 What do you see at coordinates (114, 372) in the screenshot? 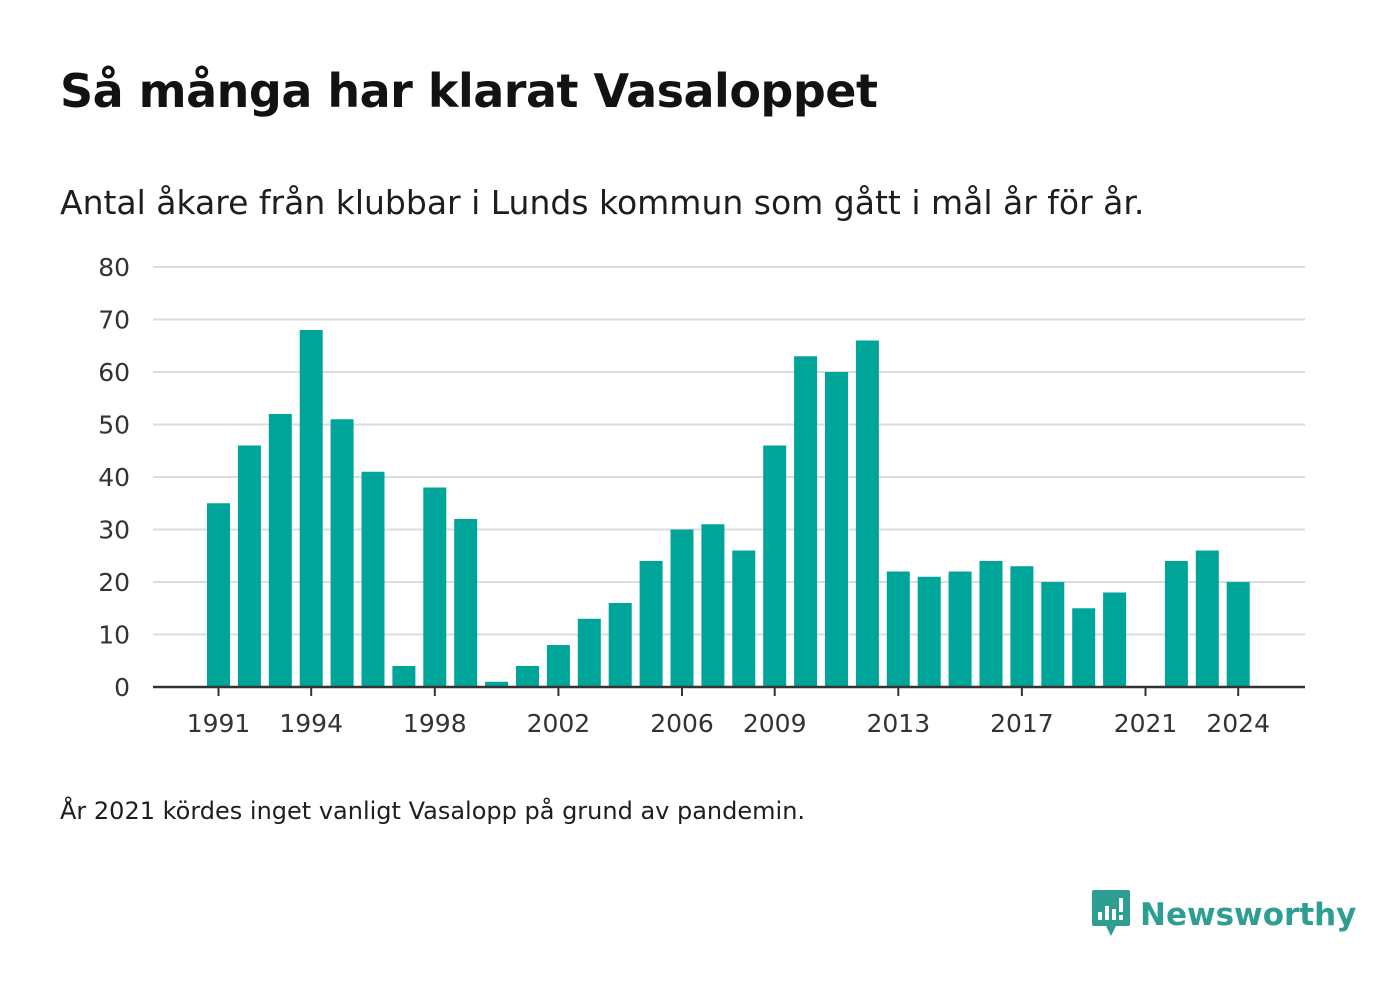
I see `y-tick-label: 60` at bounding box center [114, 372].